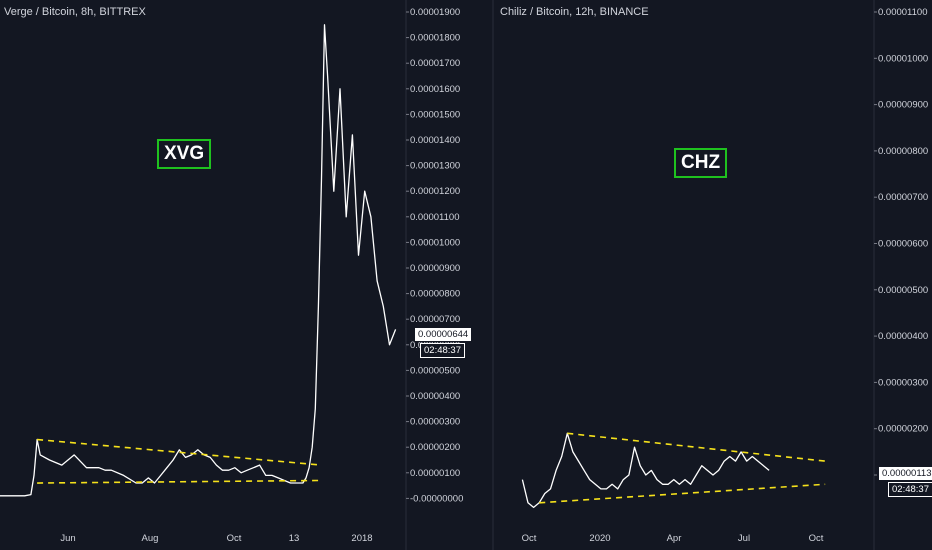  I want to click on chart1-y-tick-label: 0.00001800, so click(435, 38).